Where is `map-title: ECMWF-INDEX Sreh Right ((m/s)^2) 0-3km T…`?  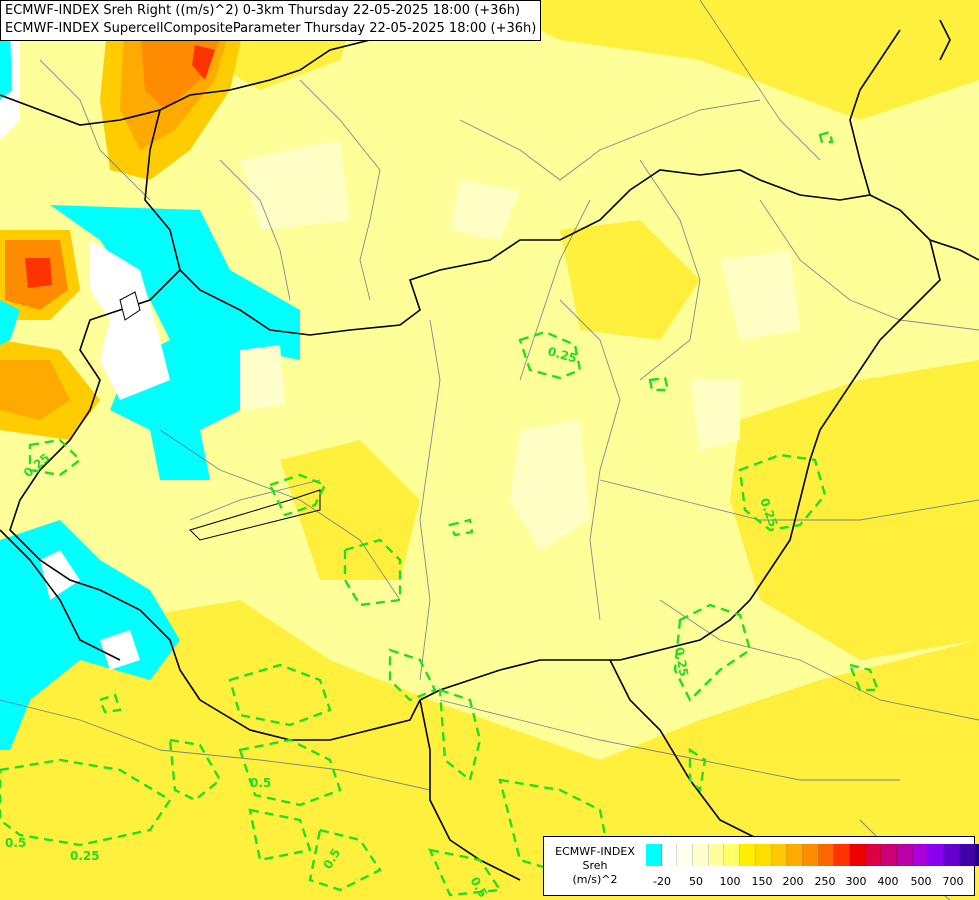
map-title: ECMWF-INDEX Sreh Right ((m/s)^2) 0-3km T… is located at coordinates (271, 20).